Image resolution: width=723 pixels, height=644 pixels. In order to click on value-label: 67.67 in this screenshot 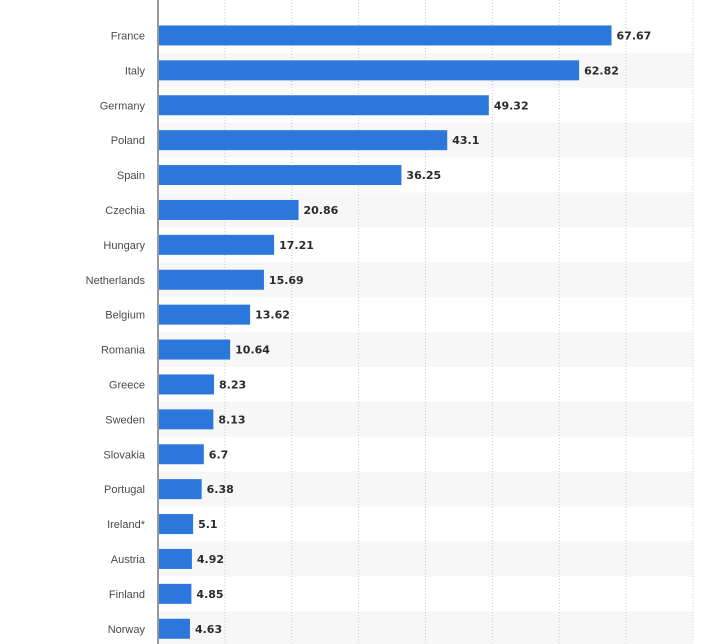, I will do `click(634, 35)`.